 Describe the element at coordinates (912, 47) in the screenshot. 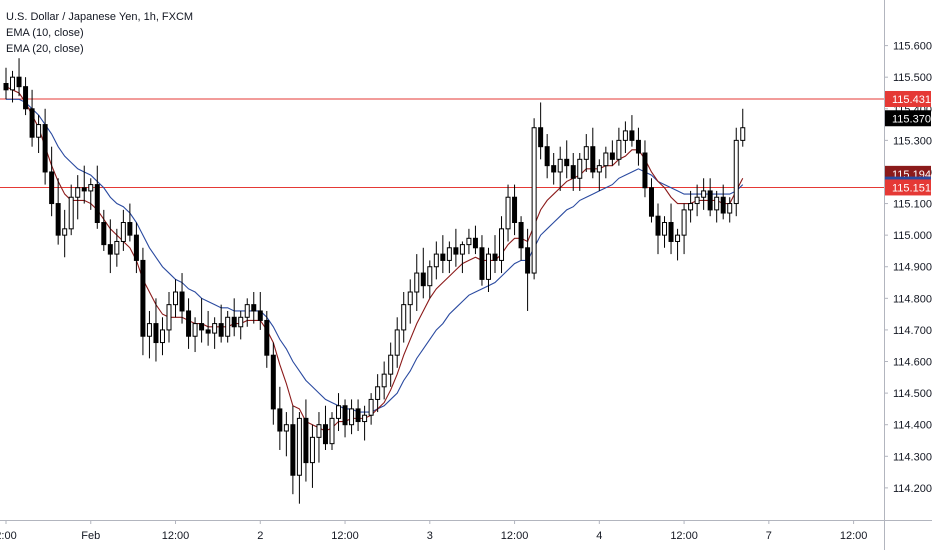

I see `y-tick-label: 115.600` at that location.